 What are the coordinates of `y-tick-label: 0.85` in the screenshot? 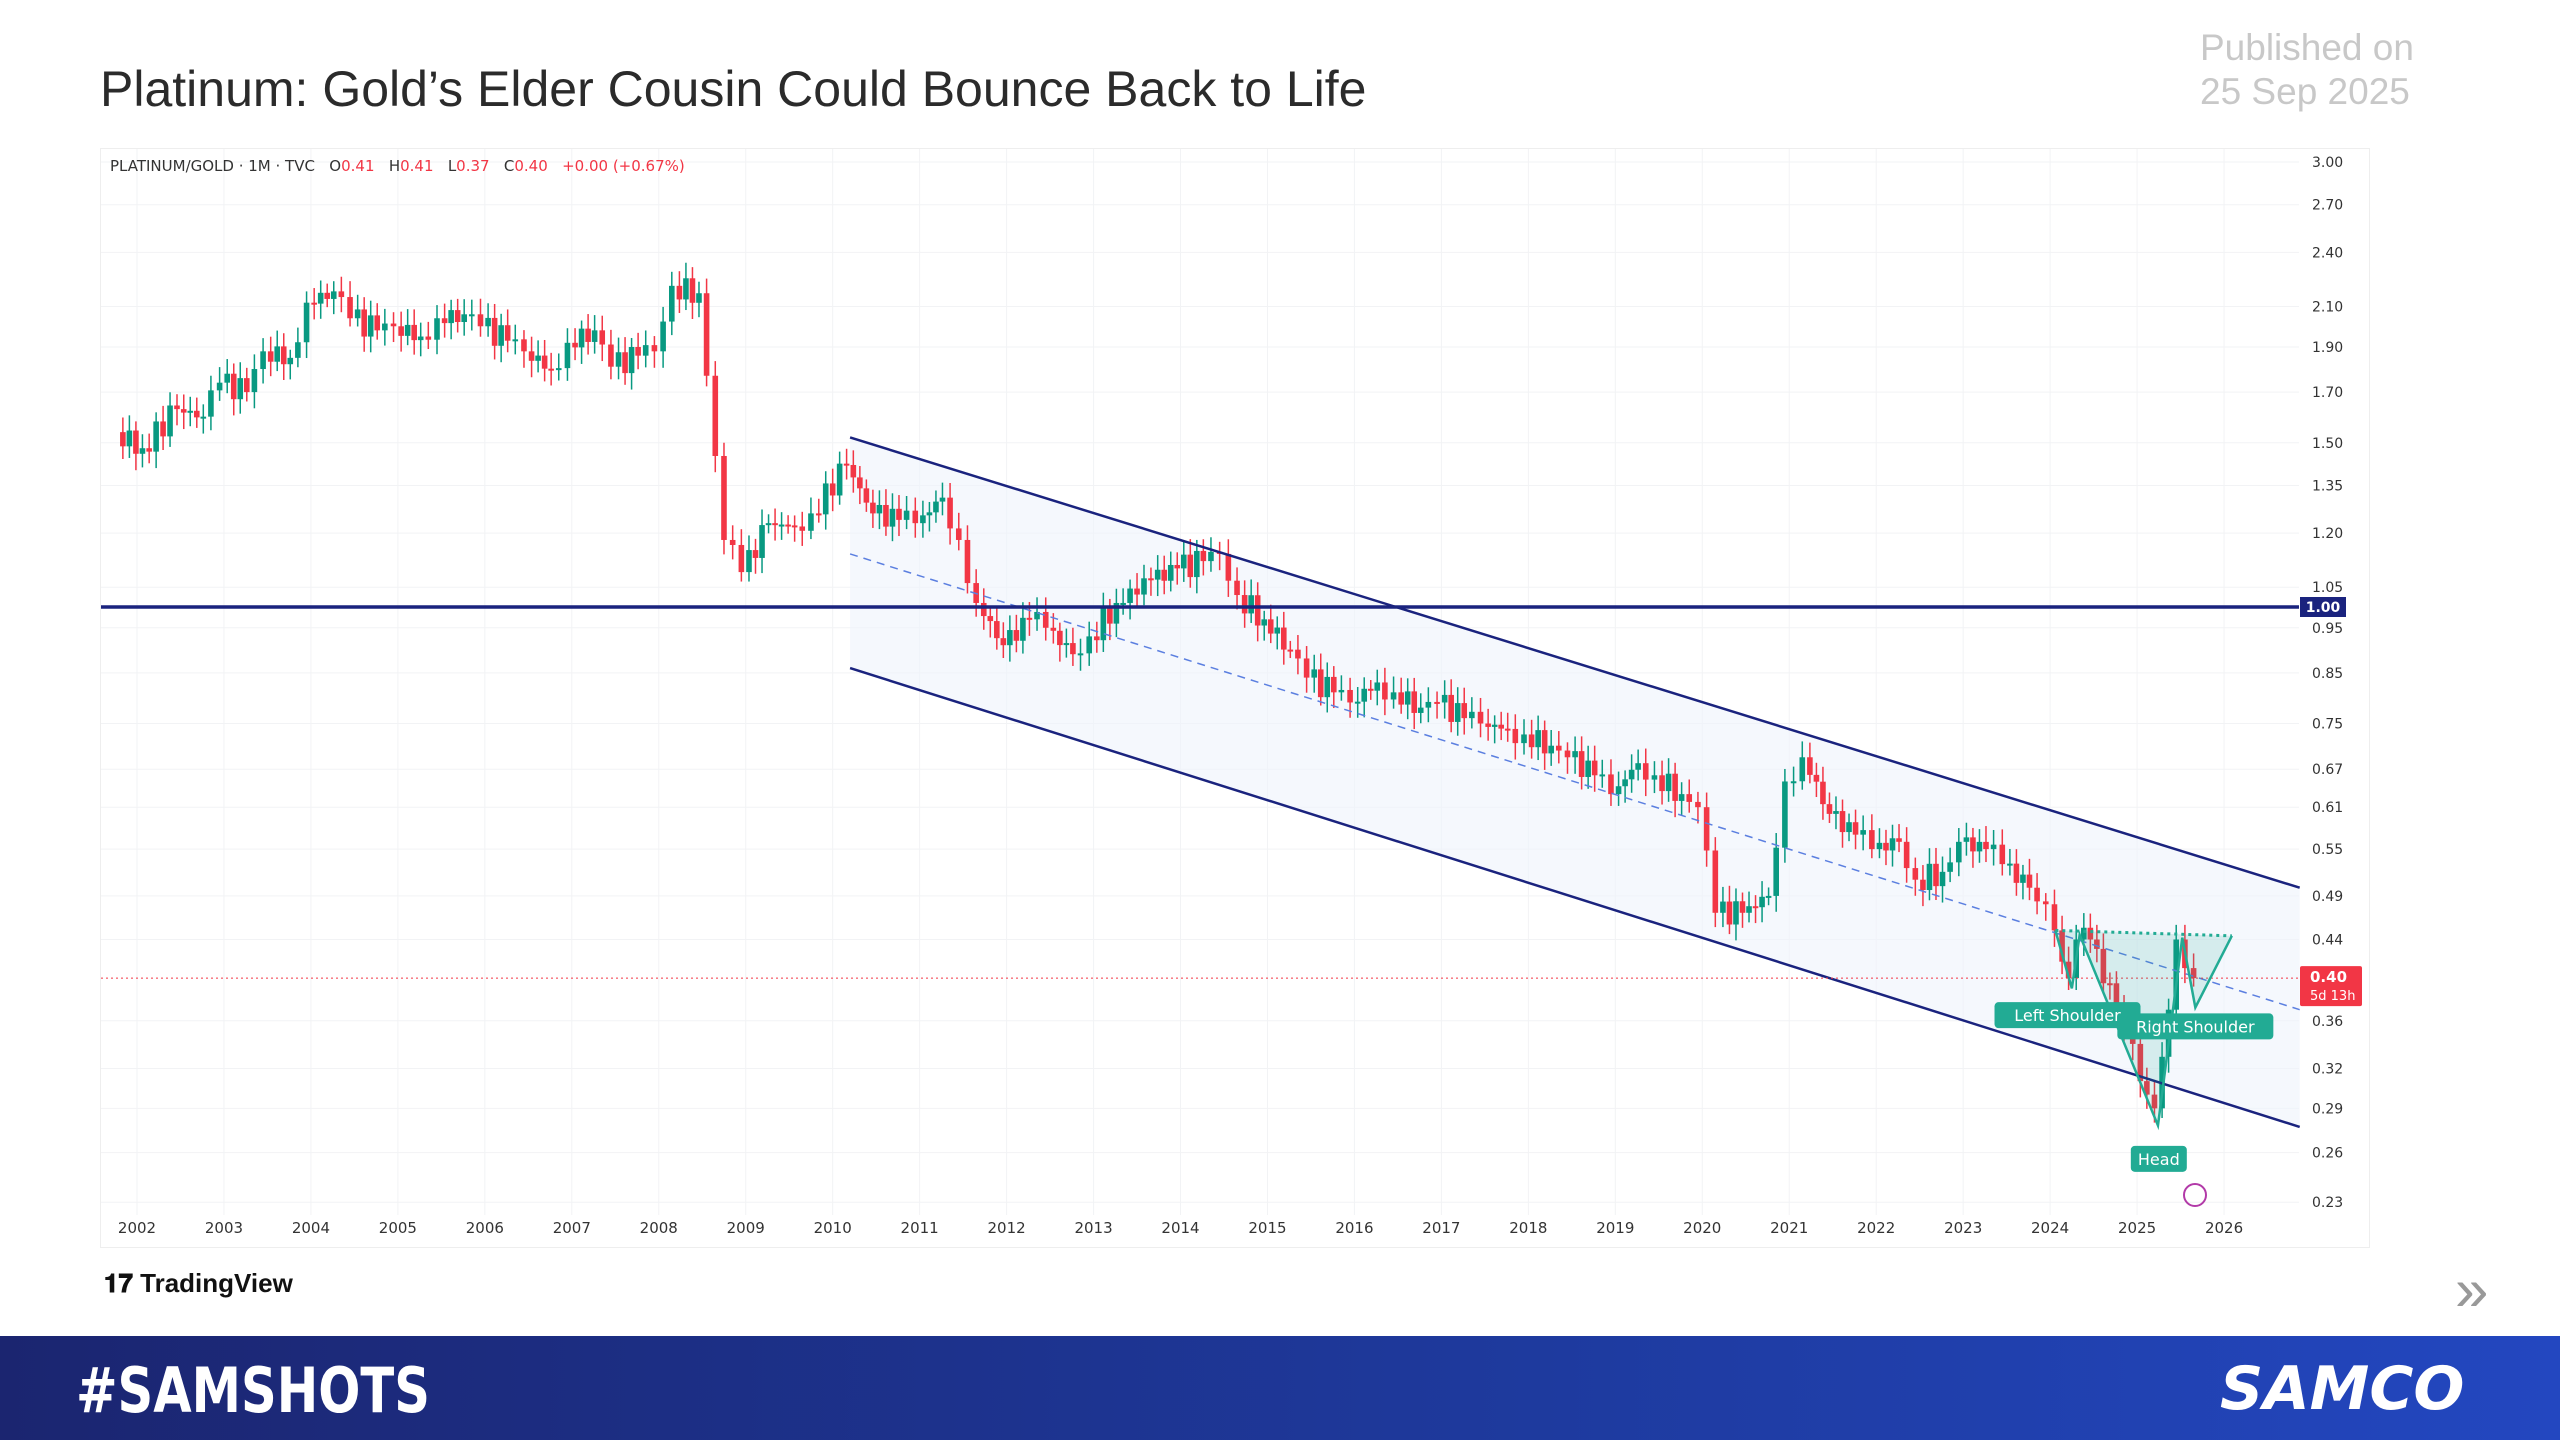 It's located at (2327, 674).